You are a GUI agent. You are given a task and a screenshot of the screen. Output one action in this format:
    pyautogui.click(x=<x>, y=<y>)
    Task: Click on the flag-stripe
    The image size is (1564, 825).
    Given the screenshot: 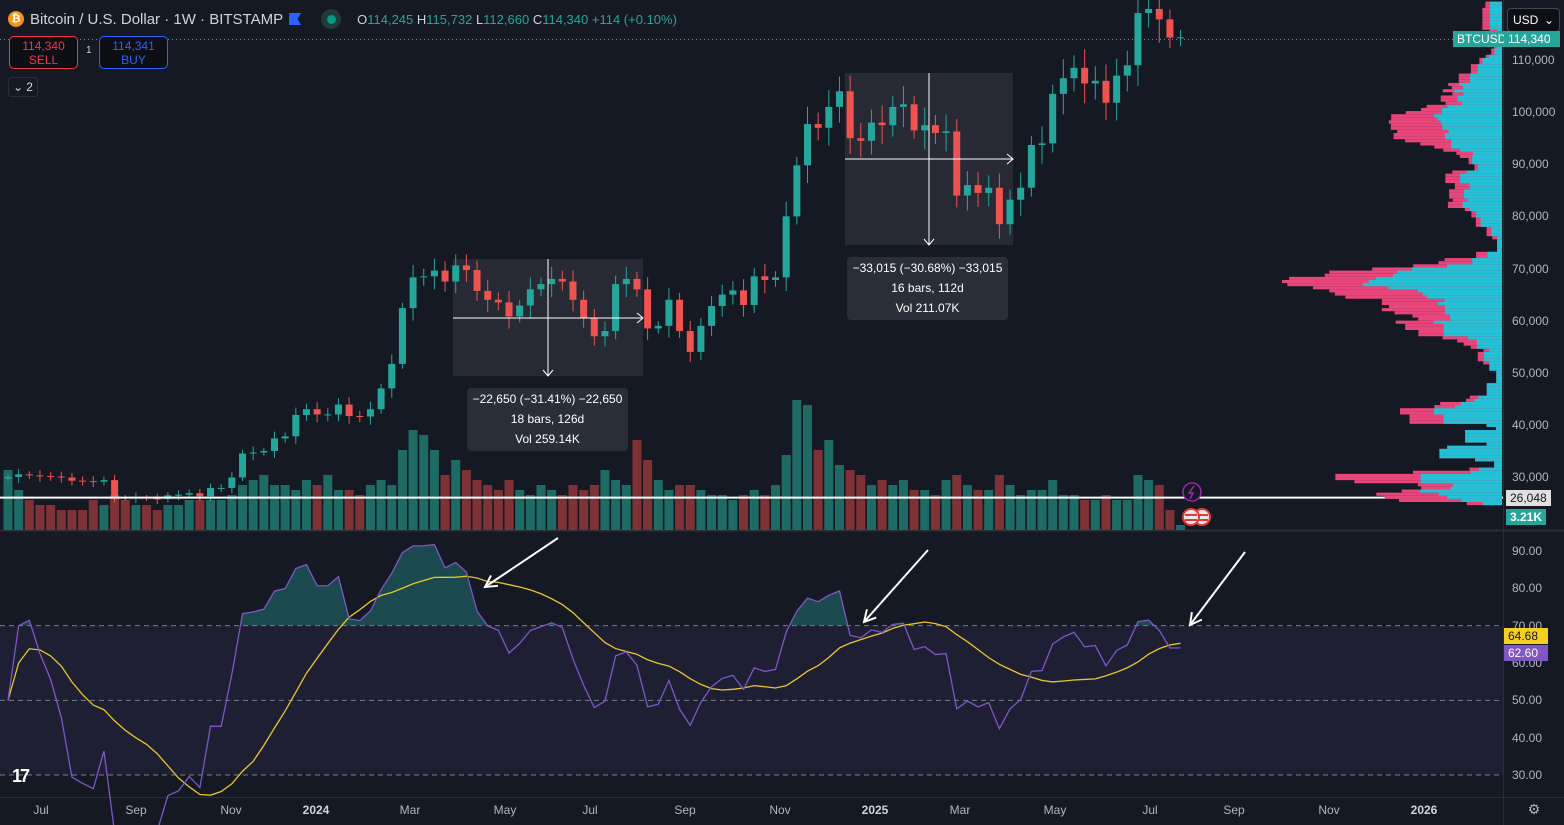 What is the action you would take?
    pyautogui.click(x=1202, y=520)
    